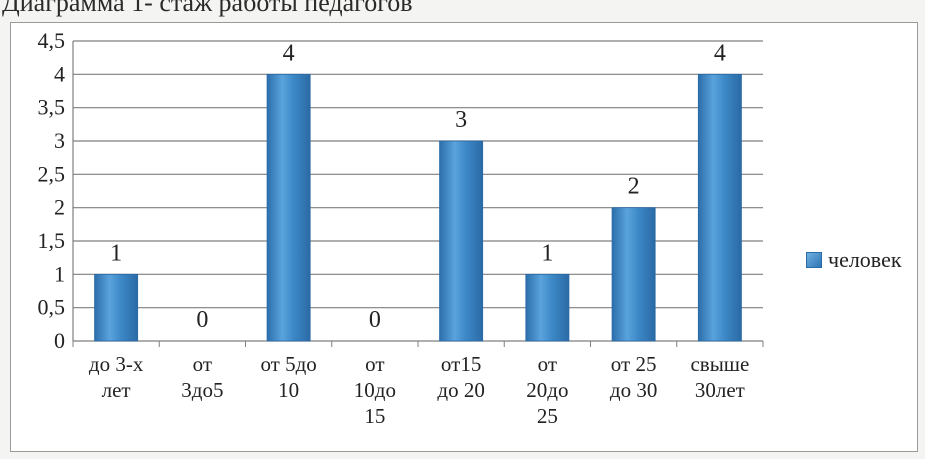 This screenshot has height=459, width=925. Describe the element at coordinates (633, 377) in the screenshot. I see `category-label: от 25 до 30` at that location.